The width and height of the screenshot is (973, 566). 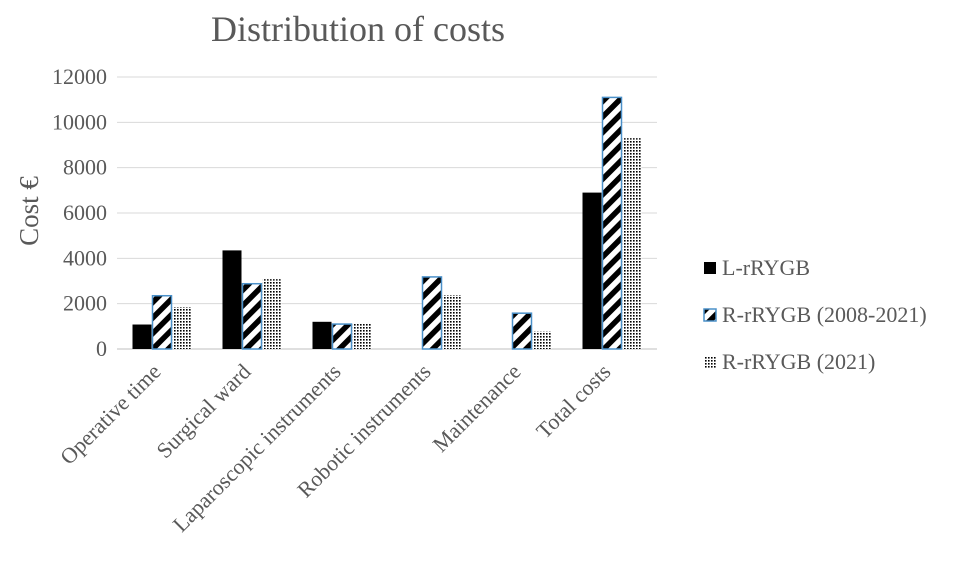 What do you see at coordinates (85, 303) in the screenshot?
I see `y-tick-label: 2000` at bounding box center [85, 303].